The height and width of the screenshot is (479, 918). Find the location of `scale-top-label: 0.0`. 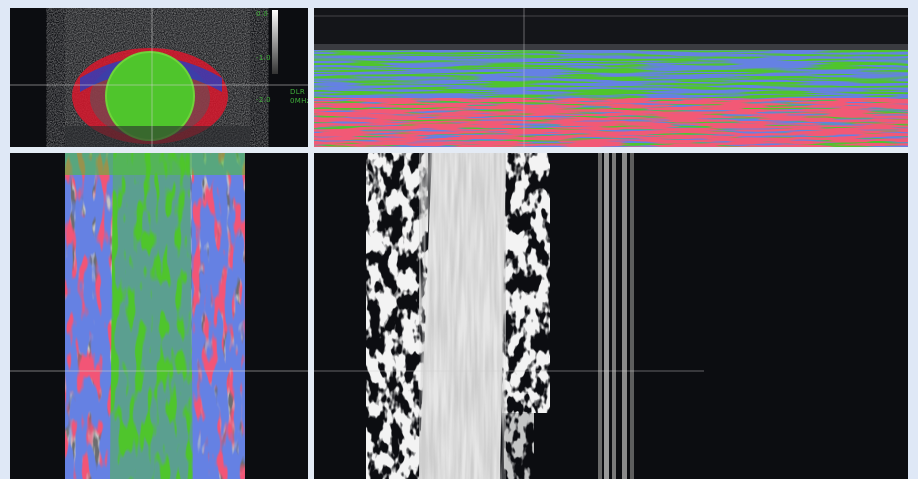

scale-top-label: 0.0 is located at coordinates (262, 14).